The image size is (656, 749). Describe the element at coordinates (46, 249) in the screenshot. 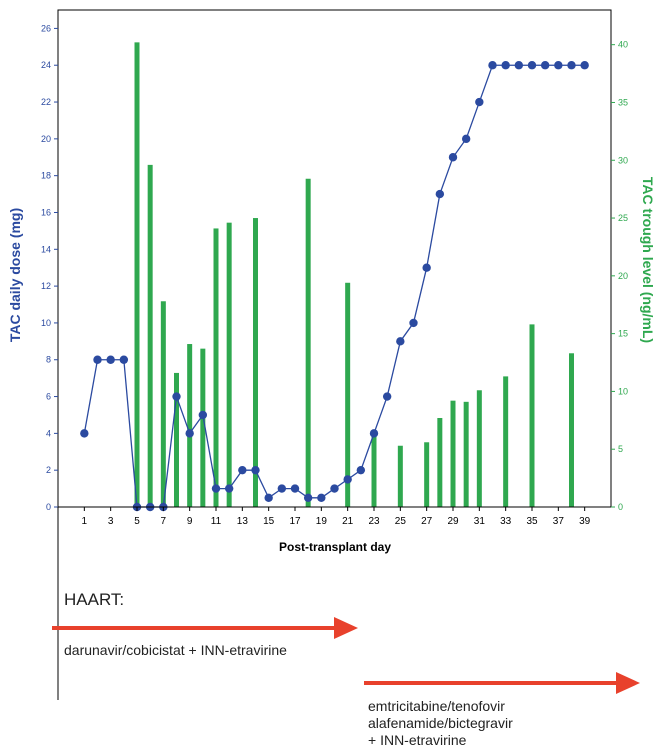

I see `y-left-tick-label: 14` at that location.